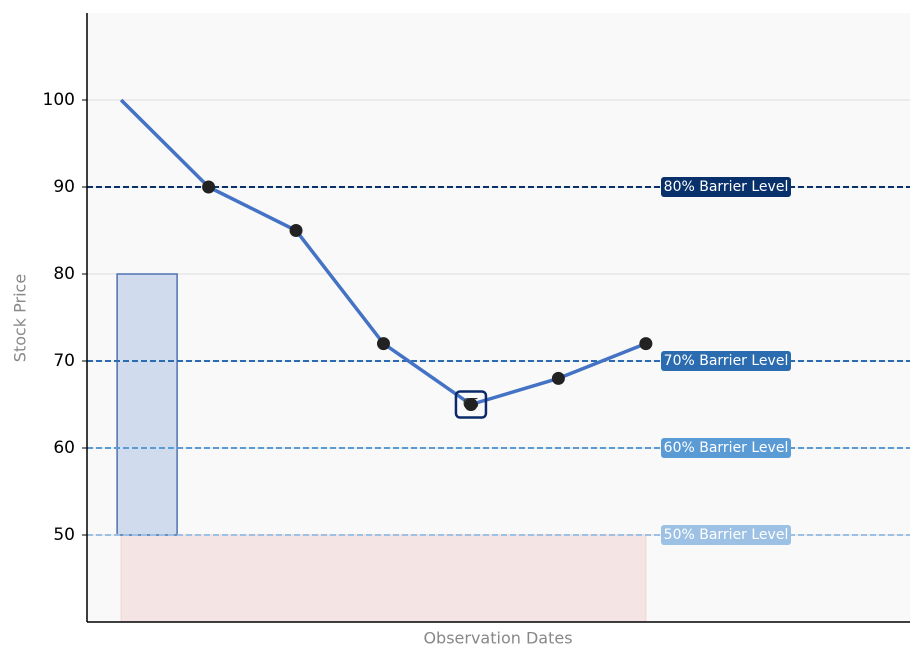 The height and width of the screenshot is (661, 922). What do you see at coordinates (64, 535) in the screenshot?
I see `y-tick-label: 50` at bounding box center [64, 535].